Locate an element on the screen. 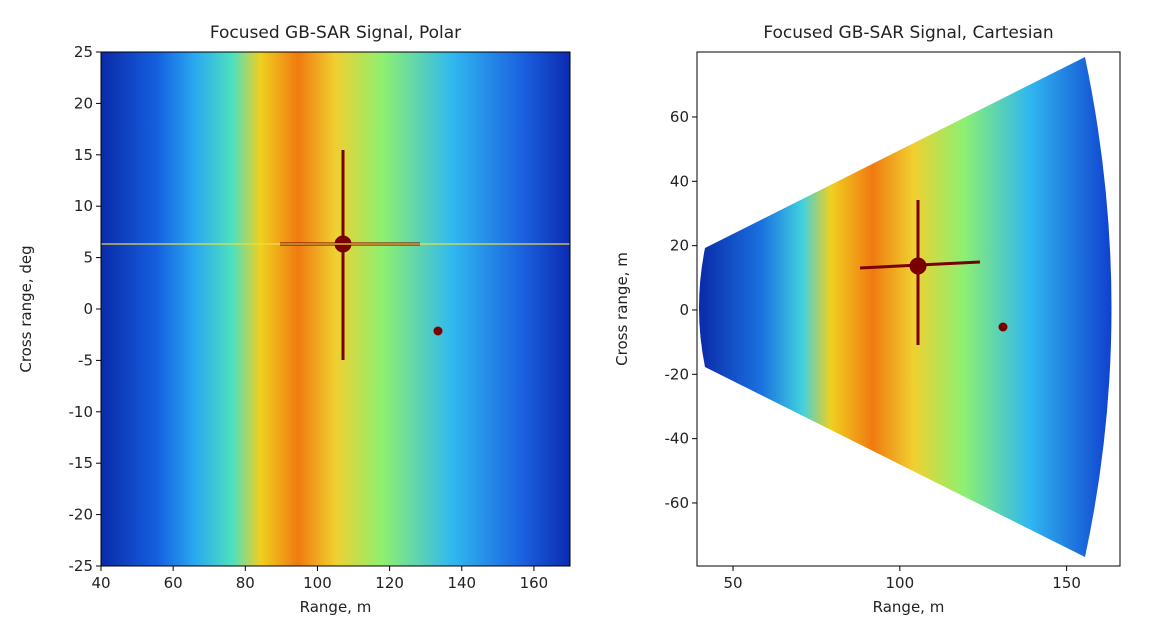 The width and height of the screenshot is (1158, 642). x-tick-label: 60 is located at coordinates (173, 583).